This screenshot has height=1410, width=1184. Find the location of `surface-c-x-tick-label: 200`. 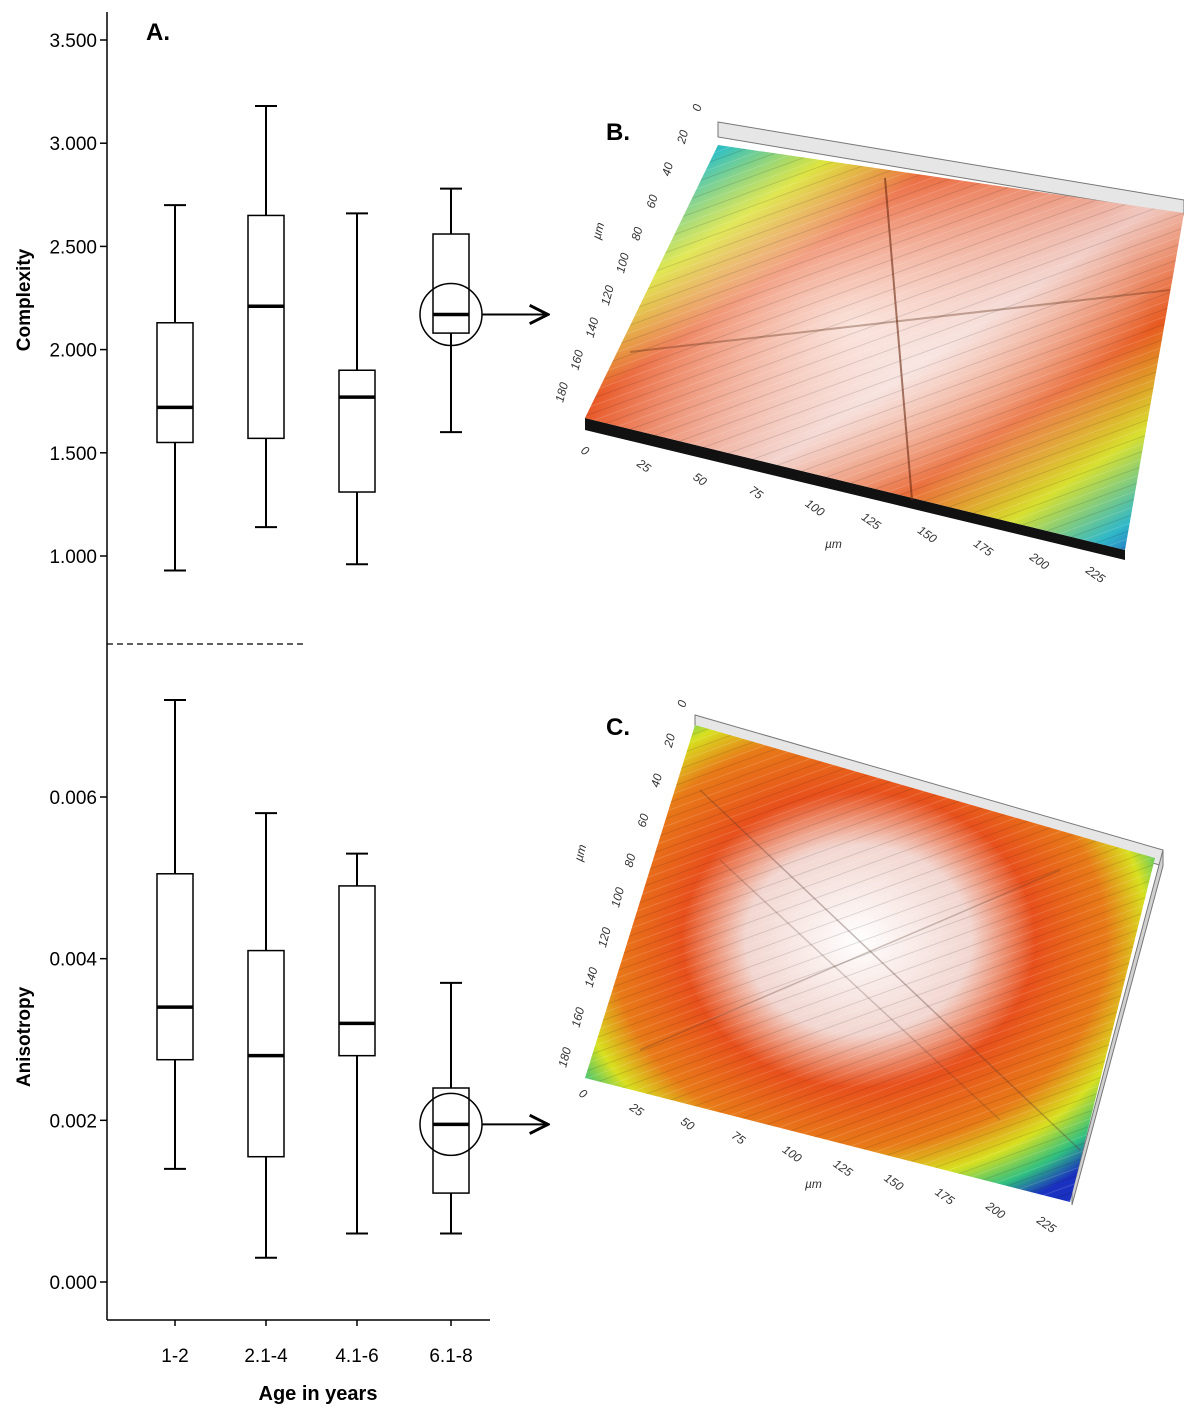

surface-c-x-tick-label: 200 is located at coordinates (996, 1210).